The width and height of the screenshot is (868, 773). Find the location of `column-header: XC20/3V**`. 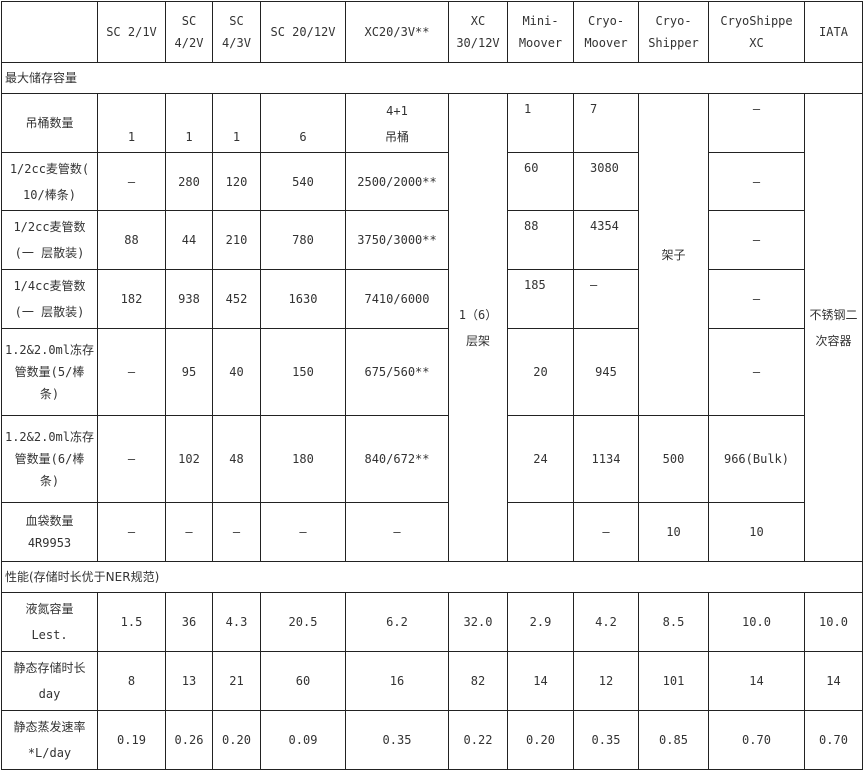

column-header: XC20/3V** is located at coordinates (397, 32).